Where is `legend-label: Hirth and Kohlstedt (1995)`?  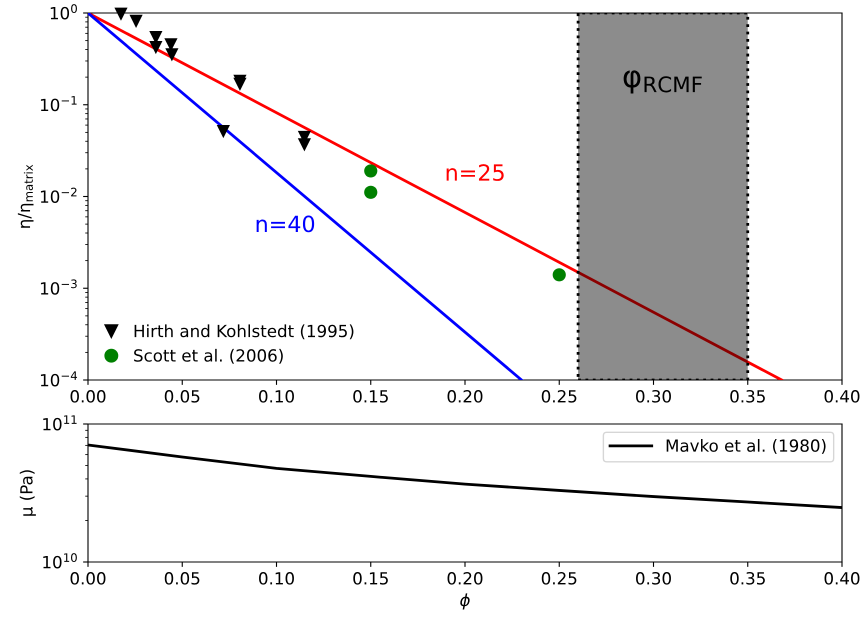
legend-label: Hirth and Kohlstedt (1995) is located at coordinates (244, 332).